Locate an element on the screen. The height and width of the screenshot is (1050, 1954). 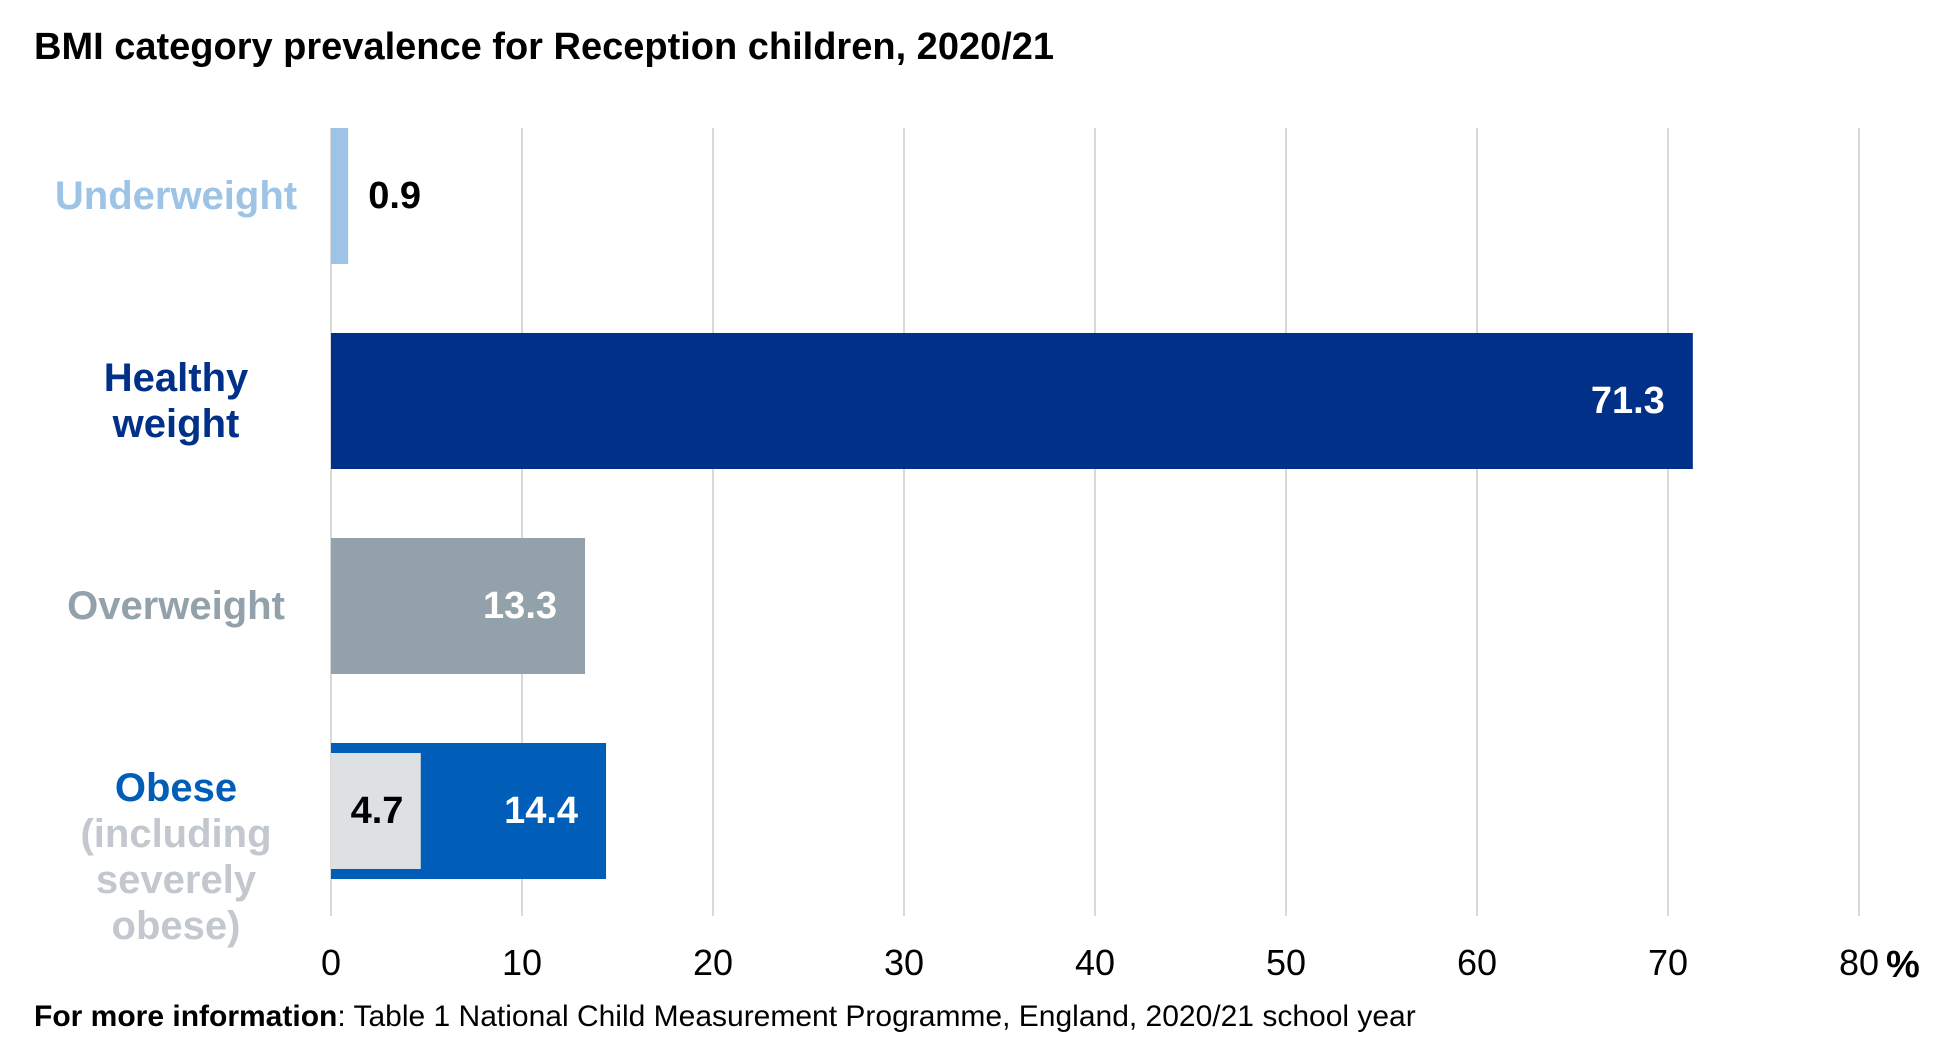
category-label: weight is located at coordinates (176, 424).